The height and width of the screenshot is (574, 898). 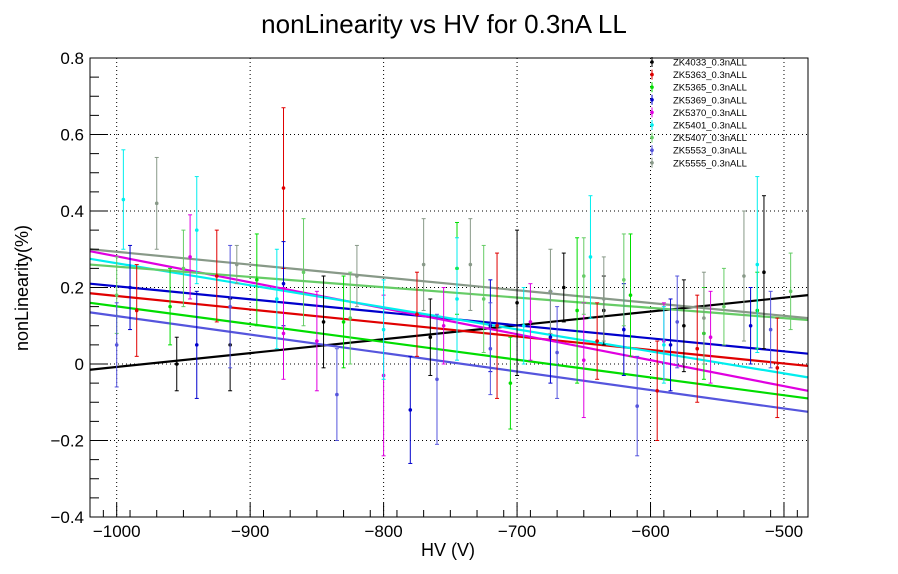 I want to click on y-tick-label: −0.2, so click(x=67, y=441).